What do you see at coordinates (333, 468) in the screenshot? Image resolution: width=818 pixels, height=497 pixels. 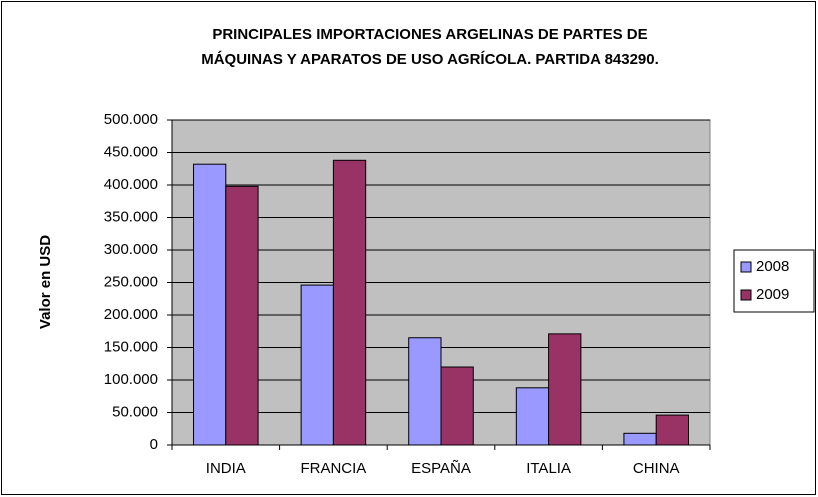 I see `x-tick-label: FRANCIA` at bounding box center [333, 468].